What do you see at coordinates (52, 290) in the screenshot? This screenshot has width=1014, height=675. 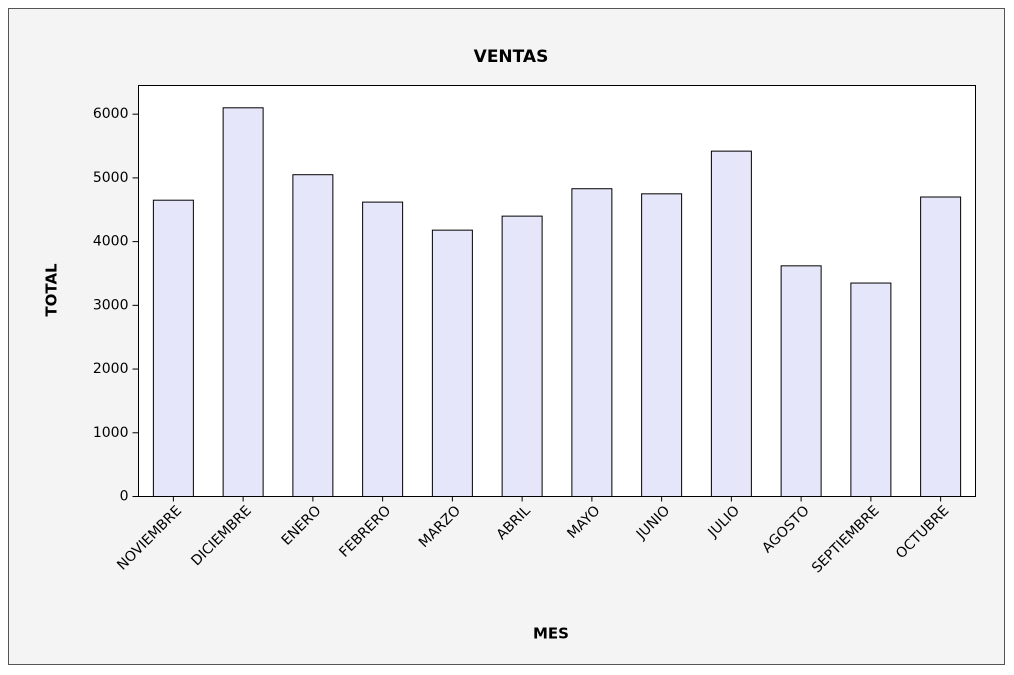 I see `y-axis-title: TOTAL` at bounding box center [52, 290].